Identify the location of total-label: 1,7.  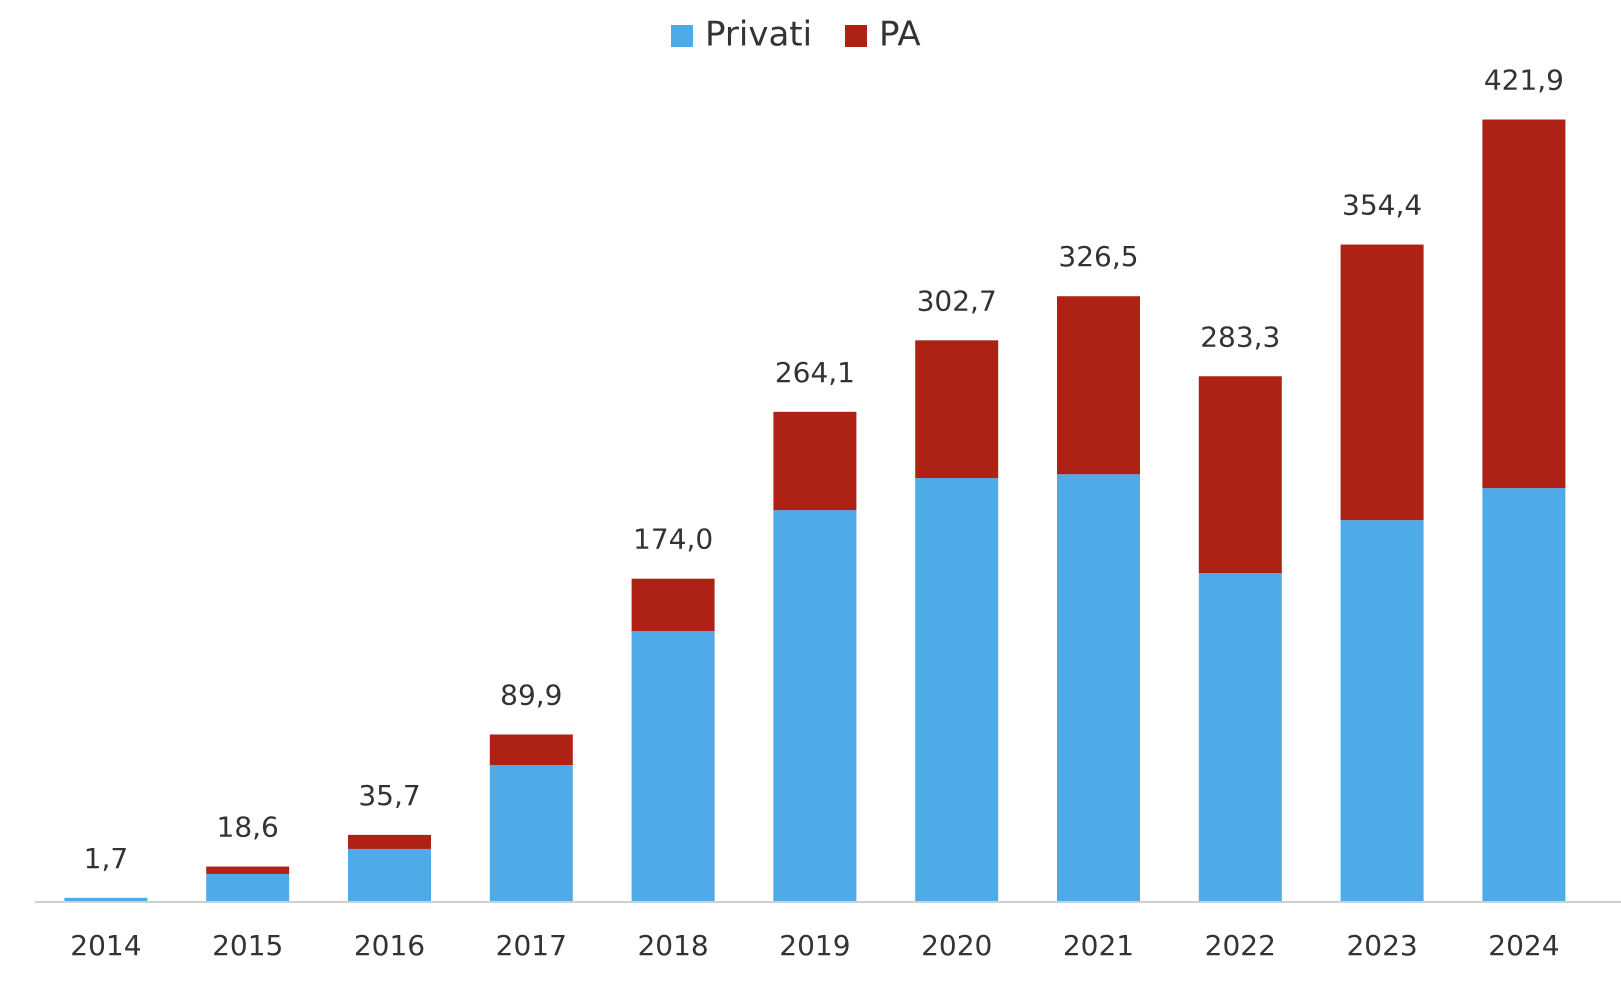
(106, 858).